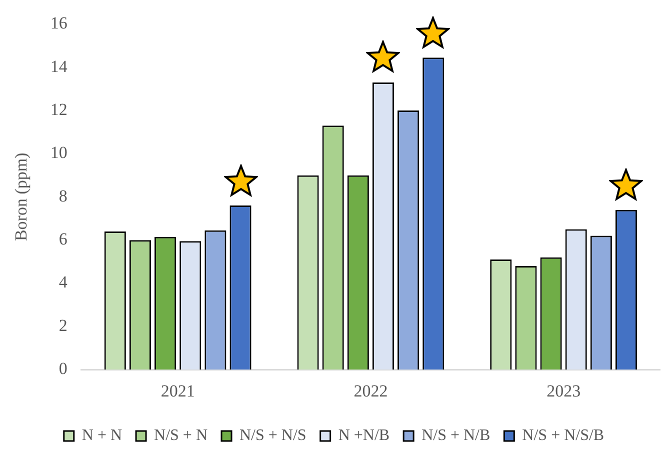 This screenshot has width=670, height=464. What do you see at coordinates (21, 197) in the screenshot?
I see `y-axis-title: Boron (ppm)` at bounding box center [21, 197].